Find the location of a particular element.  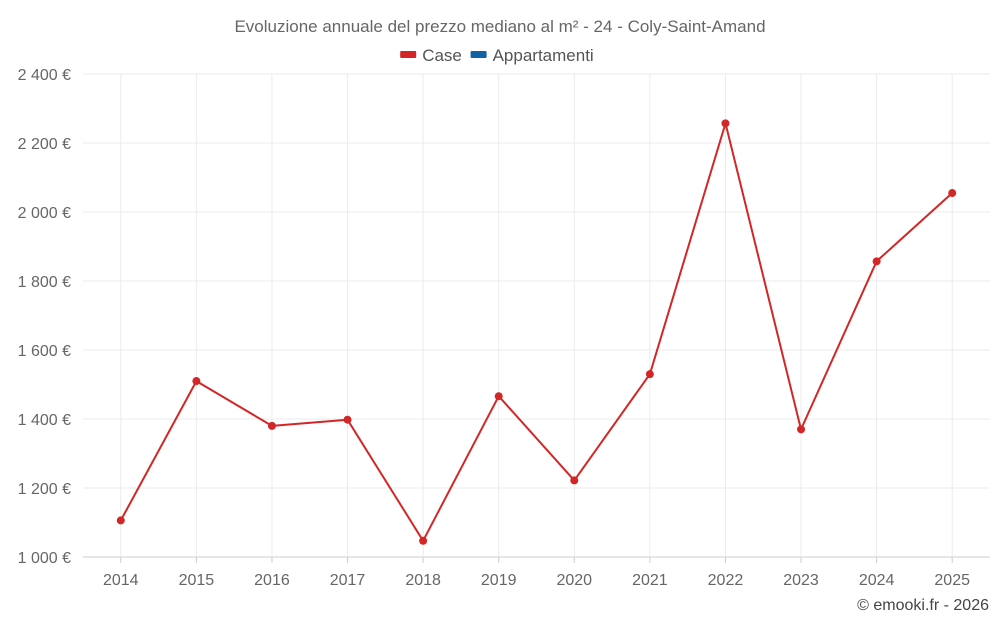

x-tick-label: 2020 is located at coordinates (574, 580).